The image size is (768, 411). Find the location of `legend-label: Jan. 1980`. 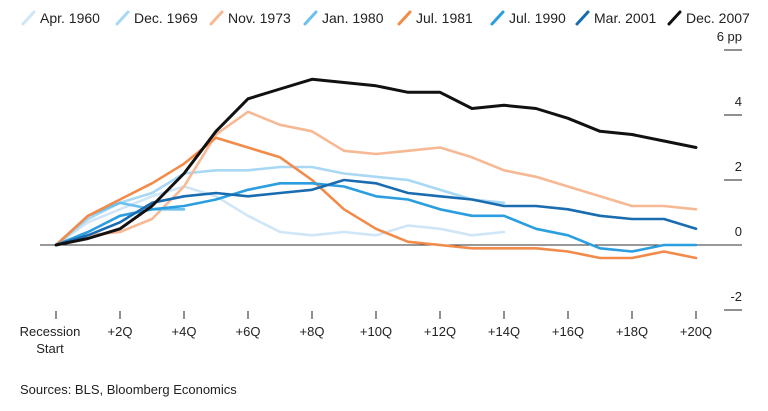

legend-label: Jan. 1980 is located at coordinates (353, 18).